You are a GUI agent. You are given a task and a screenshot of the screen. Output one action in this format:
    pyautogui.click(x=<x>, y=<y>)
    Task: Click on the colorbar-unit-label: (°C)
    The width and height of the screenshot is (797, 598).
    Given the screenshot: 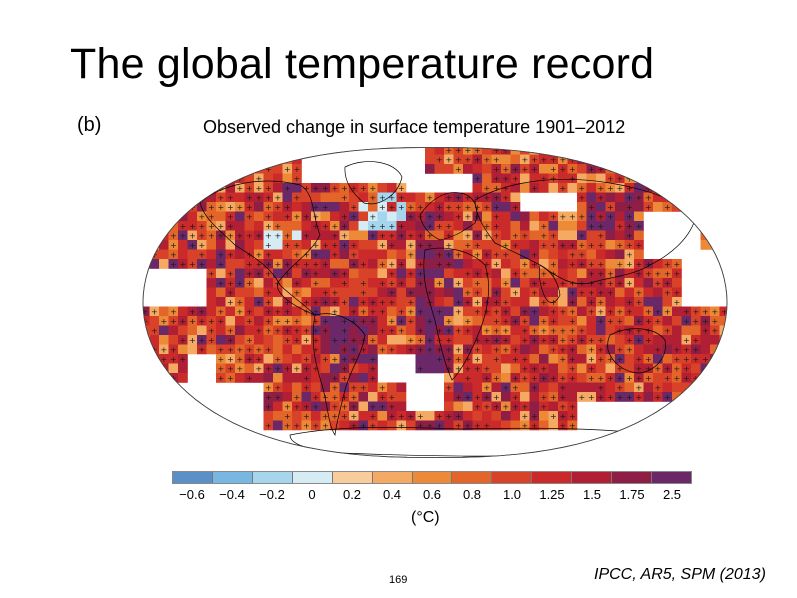 What is the action you would take?
    pyautogui.click(x=425, y=517)
    